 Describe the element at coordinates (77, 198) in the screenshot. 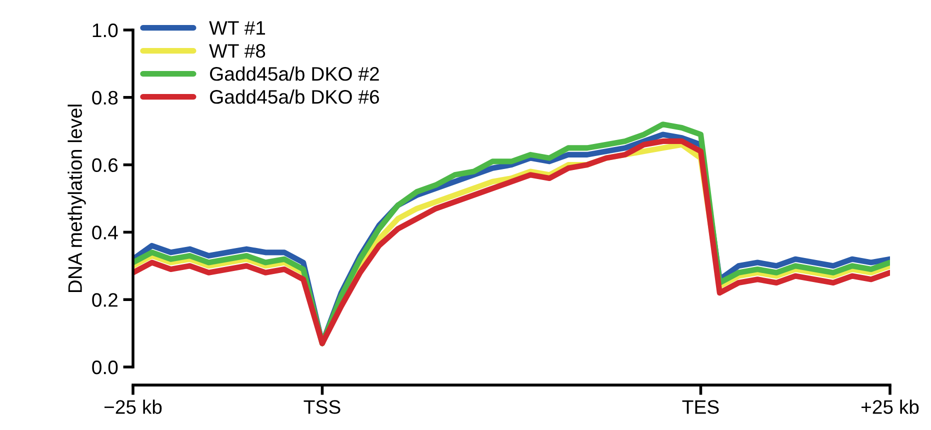

I see `y-axis-title: DNA methylation level` at that location.